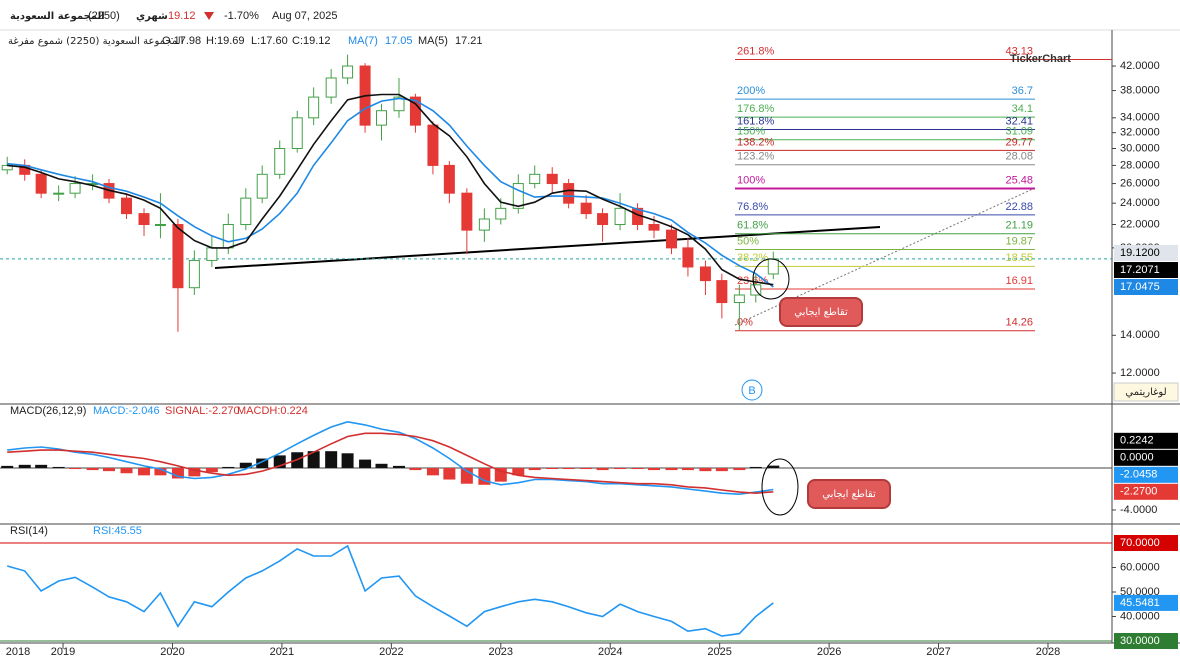 The image size is (1180, 661). Describe the element at coordinates (752, 258) in the screenshot. I see `fib-label: 38.2%` at that location.